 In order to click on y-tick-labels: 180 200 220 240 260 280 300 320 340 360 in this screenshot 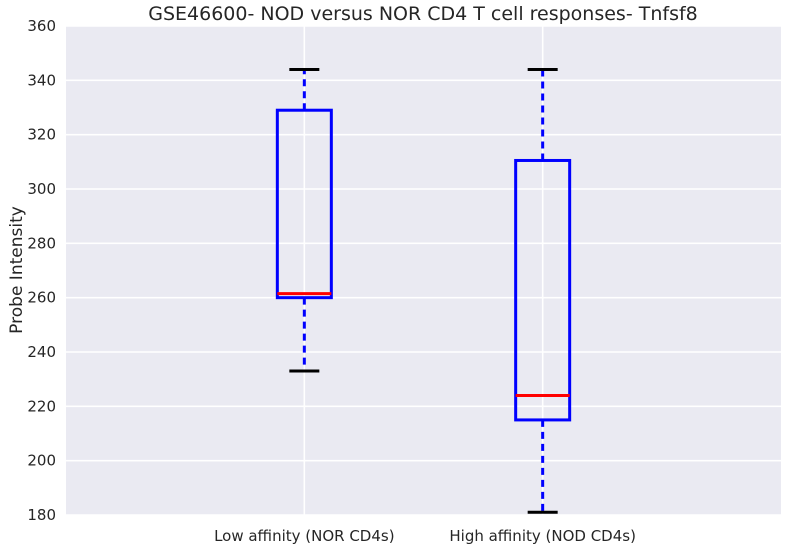, I will do `click(41, 270)`.